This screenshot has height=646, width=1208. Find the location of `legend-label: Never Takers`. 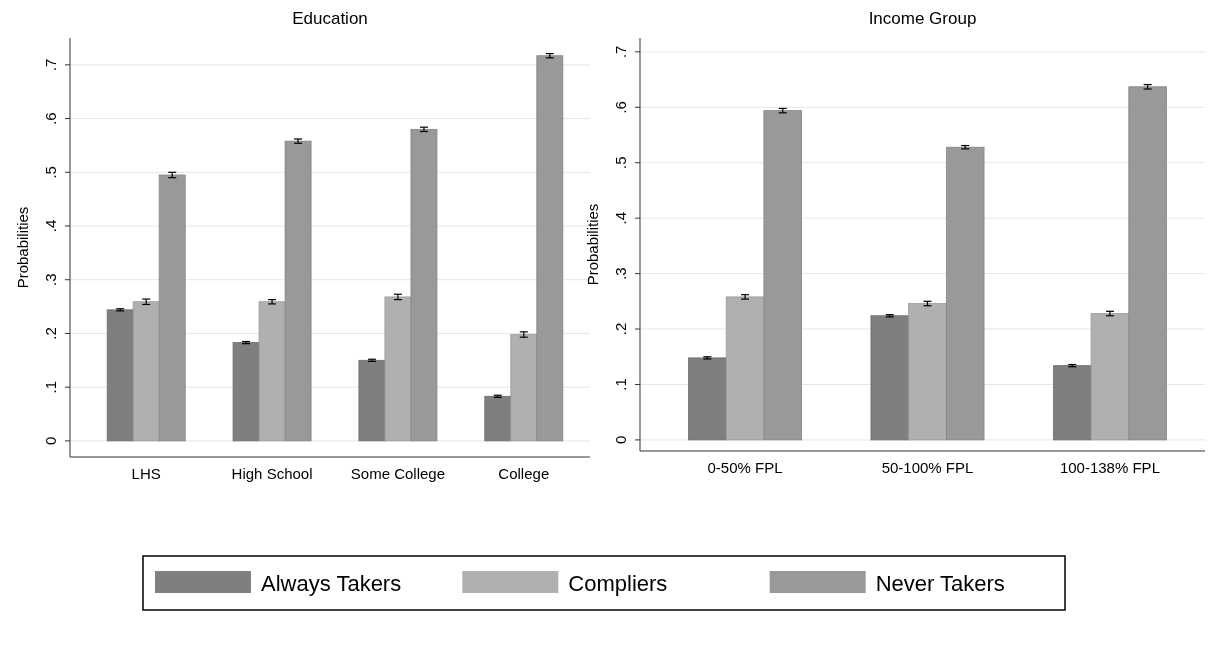

legend-label: Never Takers is located at coordinates (940, 583).